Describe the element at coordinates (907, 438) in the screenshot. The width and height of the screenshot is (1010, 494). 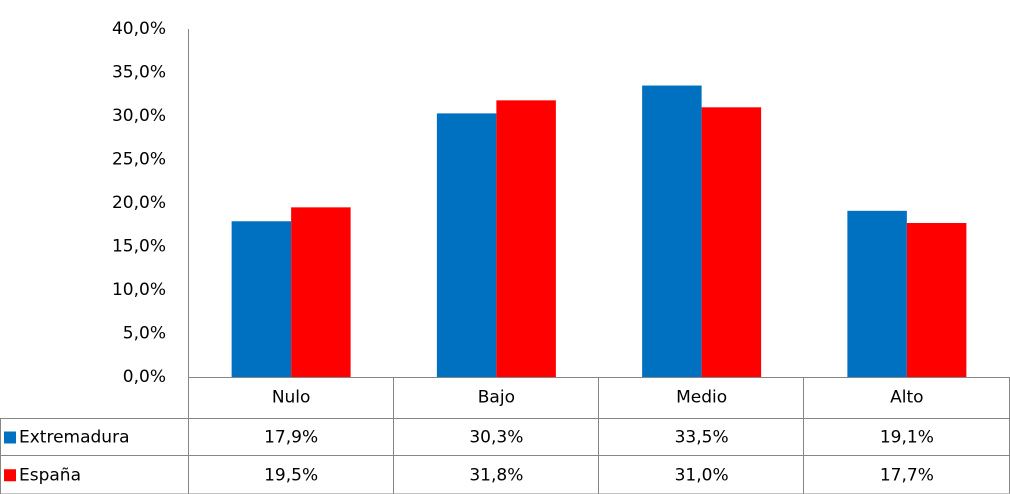
I see `table-value: 19,1%` at that location.